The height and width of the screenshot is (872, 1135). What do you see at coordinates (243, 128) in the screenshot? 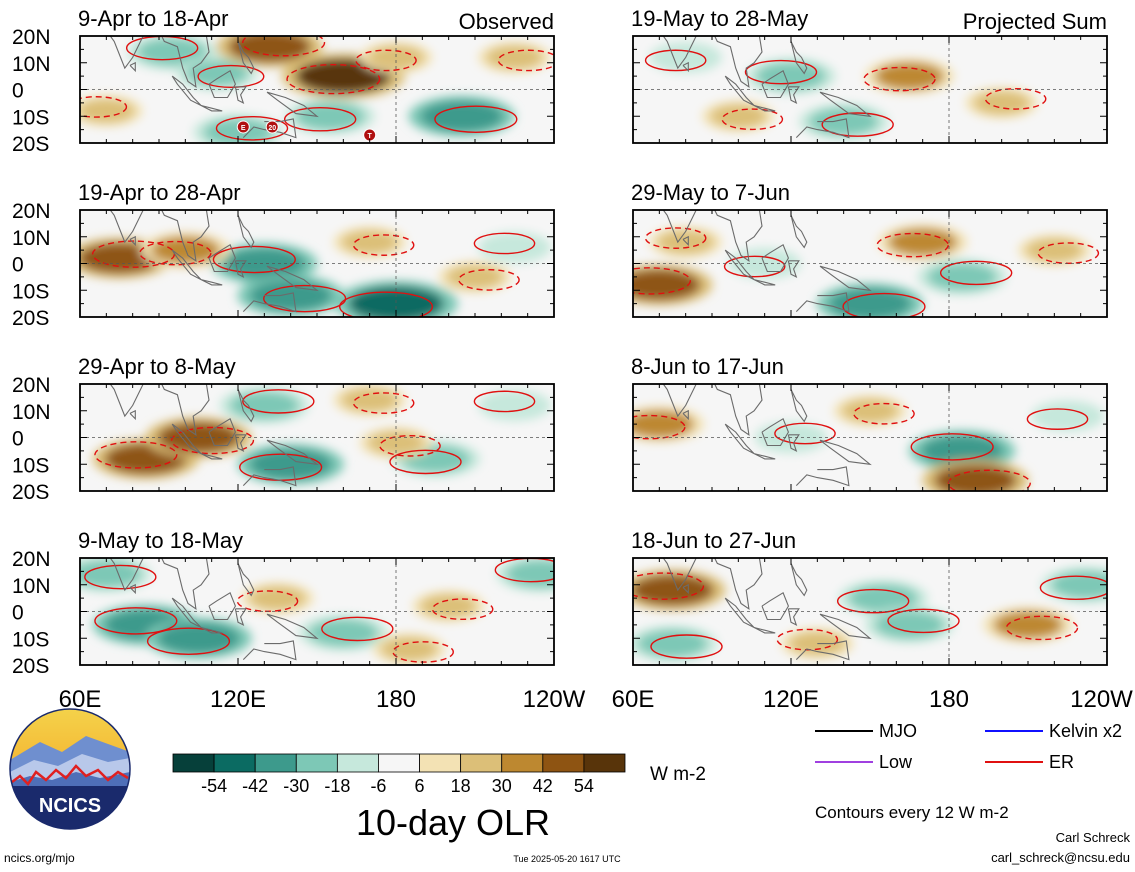
I see `storm-marker-label: E` at bounding box center [243, 128].